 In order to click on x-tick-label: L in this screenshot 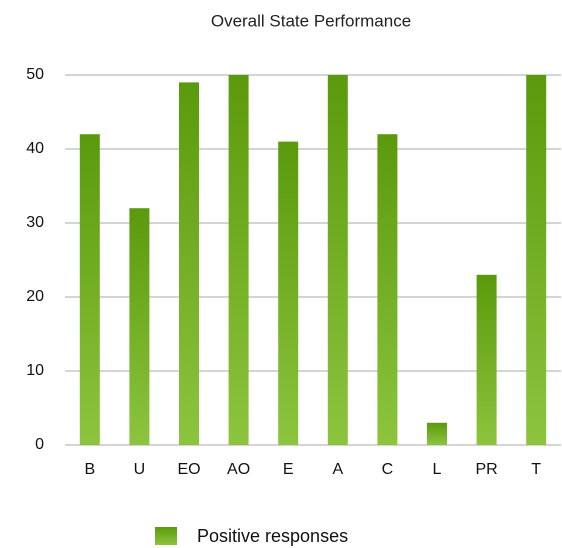, I will do `click(437, 469)`.